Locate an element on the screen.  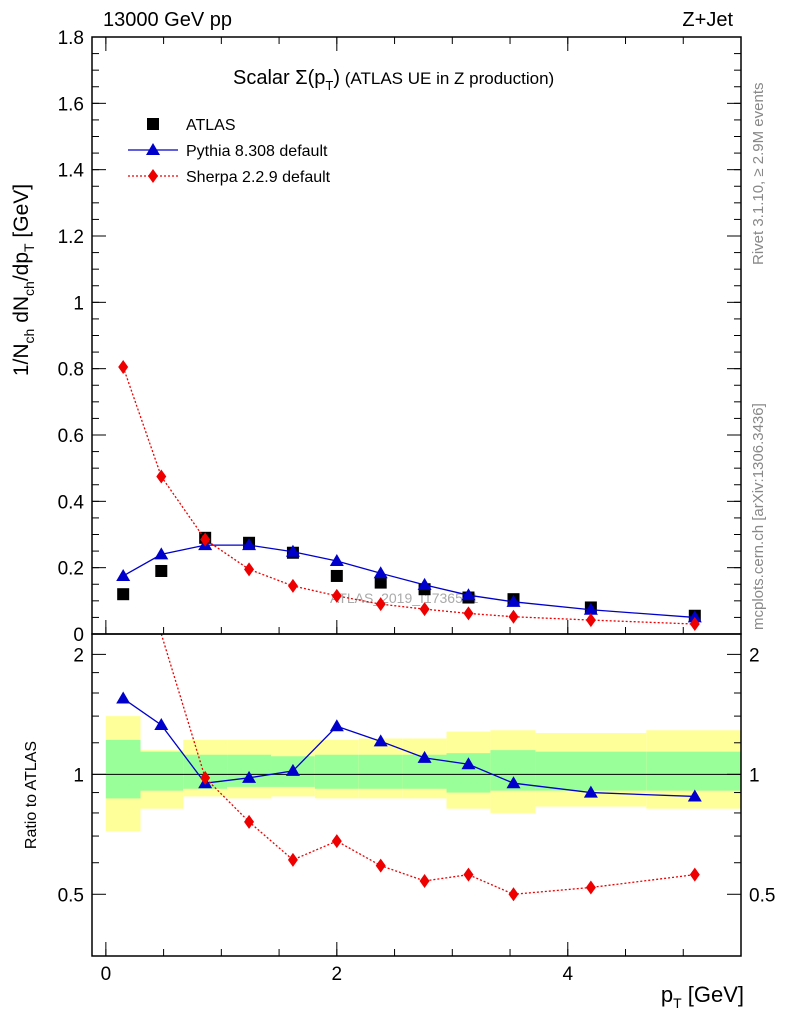
main-ytick-label: 1 is located at coordinates (78, 303).